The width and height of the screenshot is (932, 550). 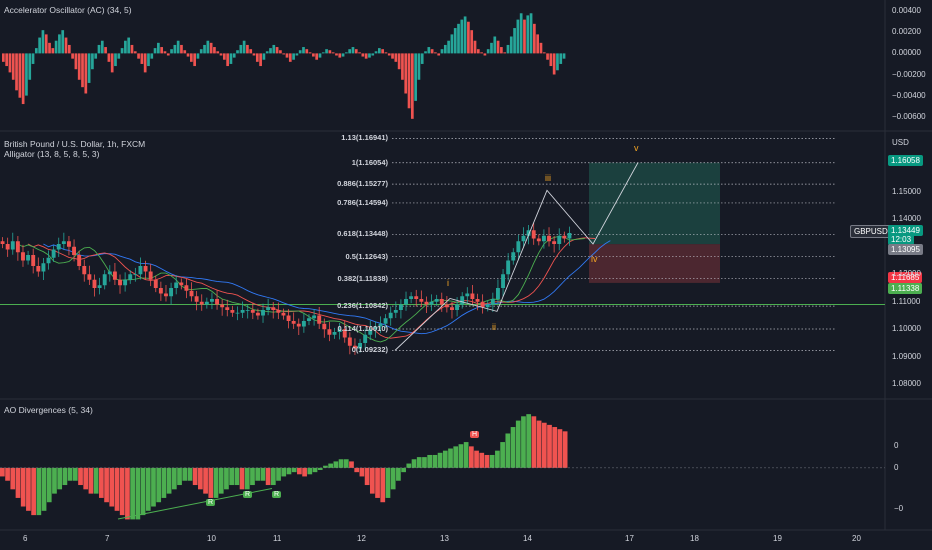 I want to click on countdown-tag: 12:03, so click(x=901, y=239).